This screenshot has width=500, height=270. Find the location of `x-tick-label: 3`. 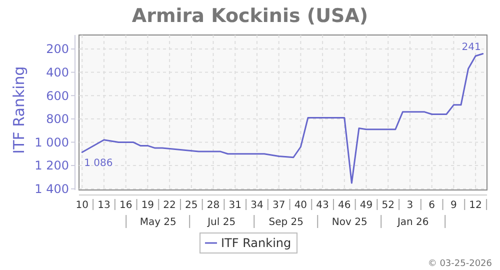

x-tick-label: 3 is located at coordinates (410, 205).